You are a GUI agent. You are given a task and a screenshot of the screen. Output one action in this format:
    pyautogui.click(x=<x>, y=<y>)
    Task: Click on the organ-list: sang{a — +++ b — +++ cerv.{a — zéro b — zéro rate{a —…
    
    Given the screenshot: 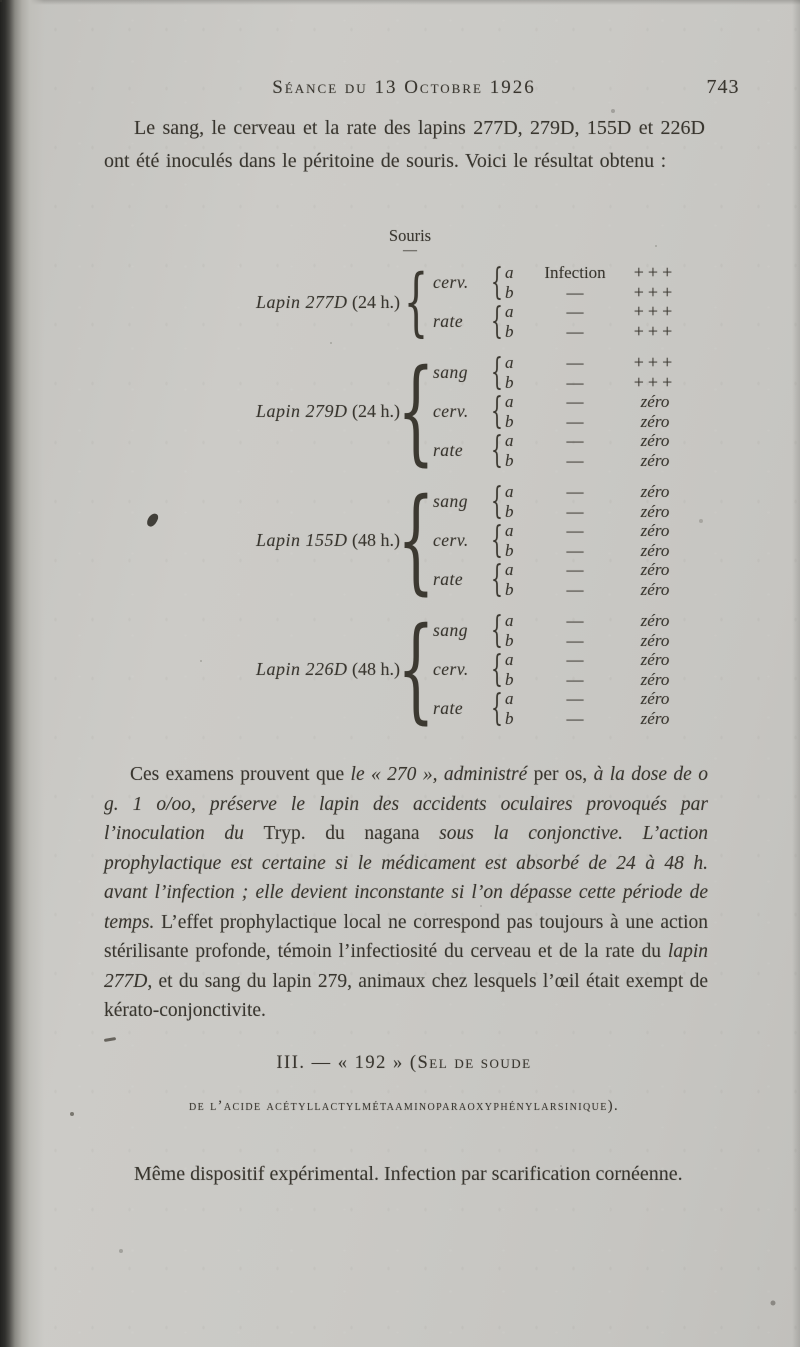 What is the action you would take?
    pyautogui.click(x=558, y=411)
    